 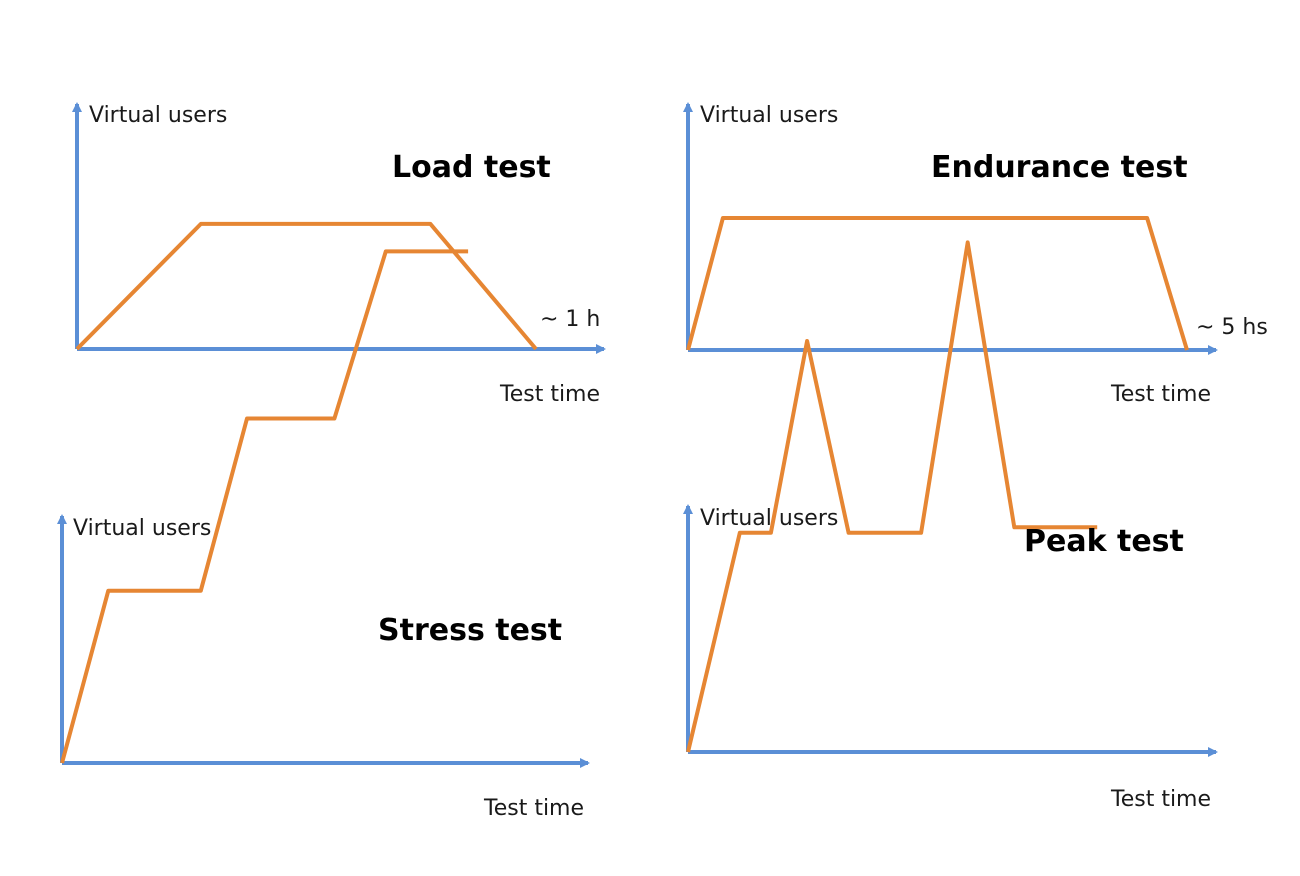 I want to click on load-profile-line, so click(x=306, y=286).